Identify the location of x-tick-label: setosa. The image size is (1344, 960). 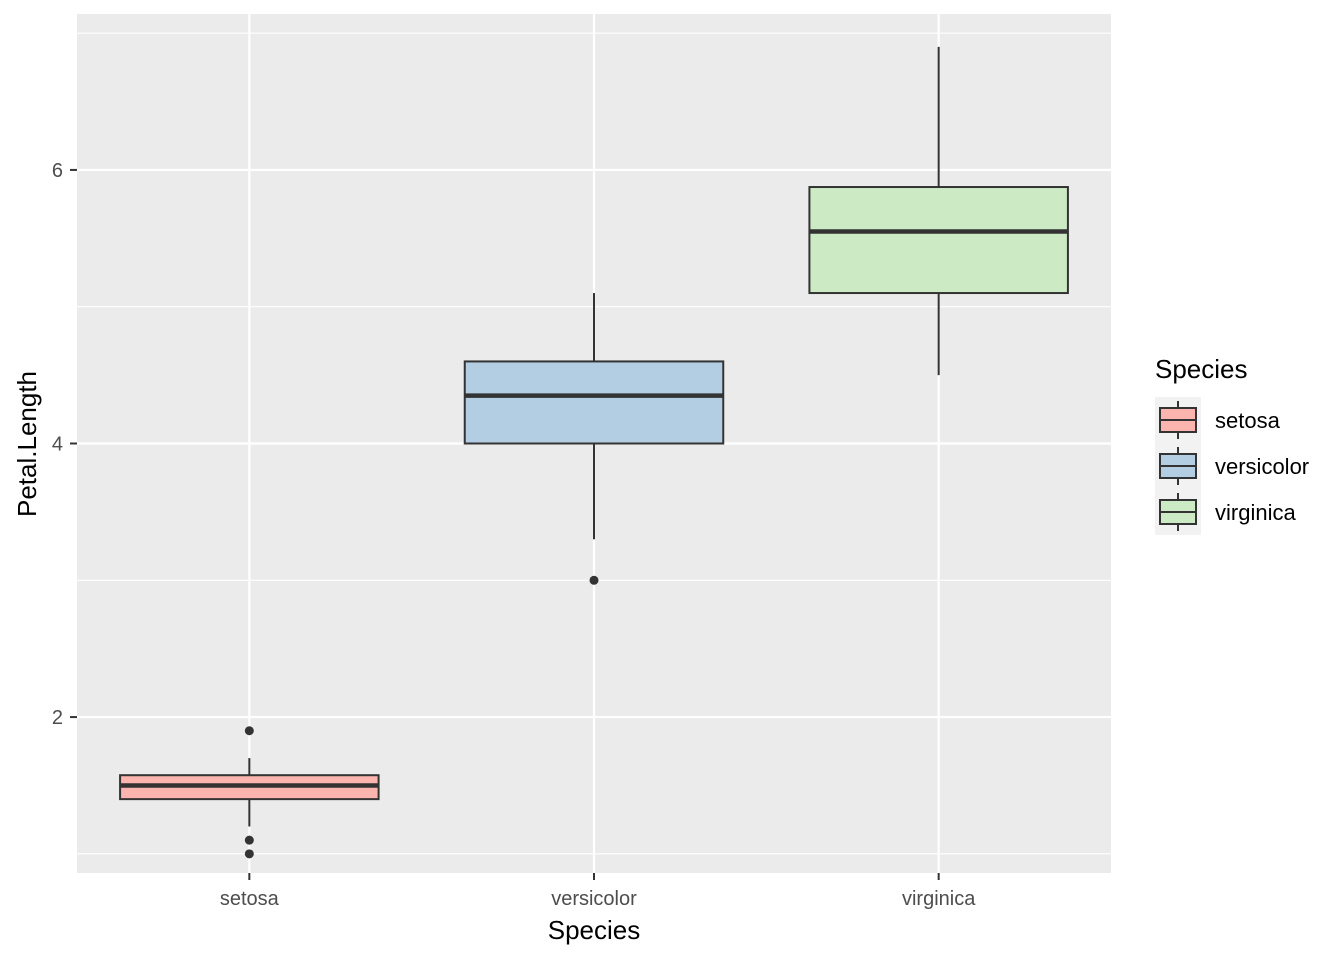
(250, 899).